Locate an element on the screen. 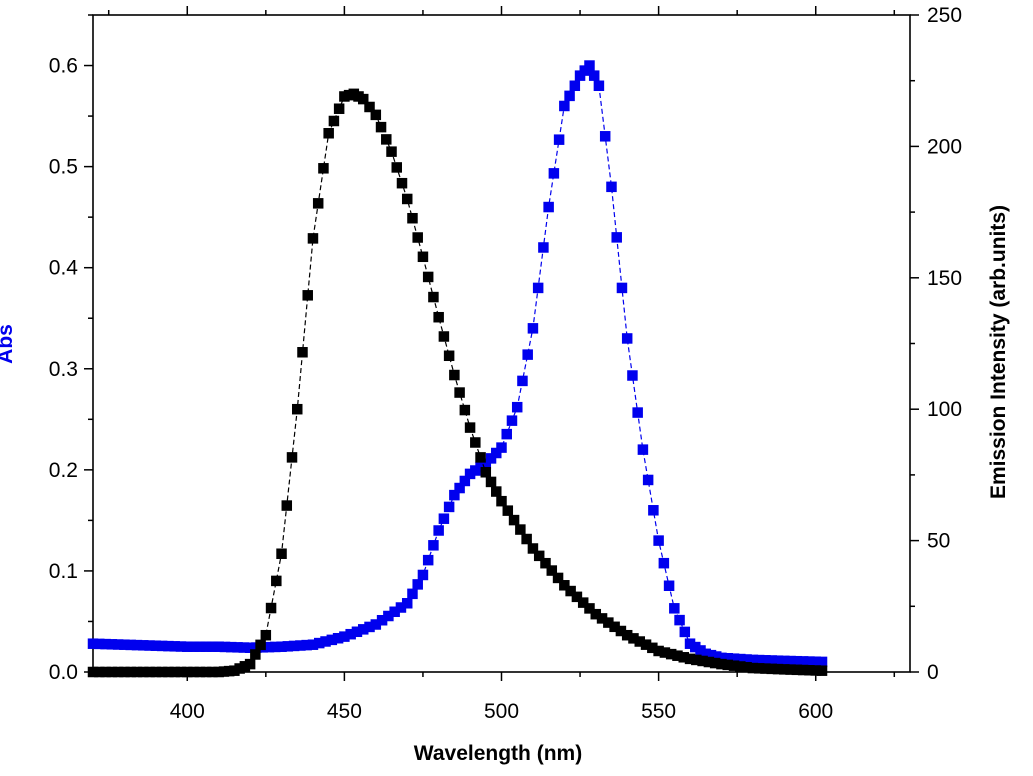 This screenshot has width=1033, height=776. y-left-axis-title: Abs is located at coordinates (8, 344).